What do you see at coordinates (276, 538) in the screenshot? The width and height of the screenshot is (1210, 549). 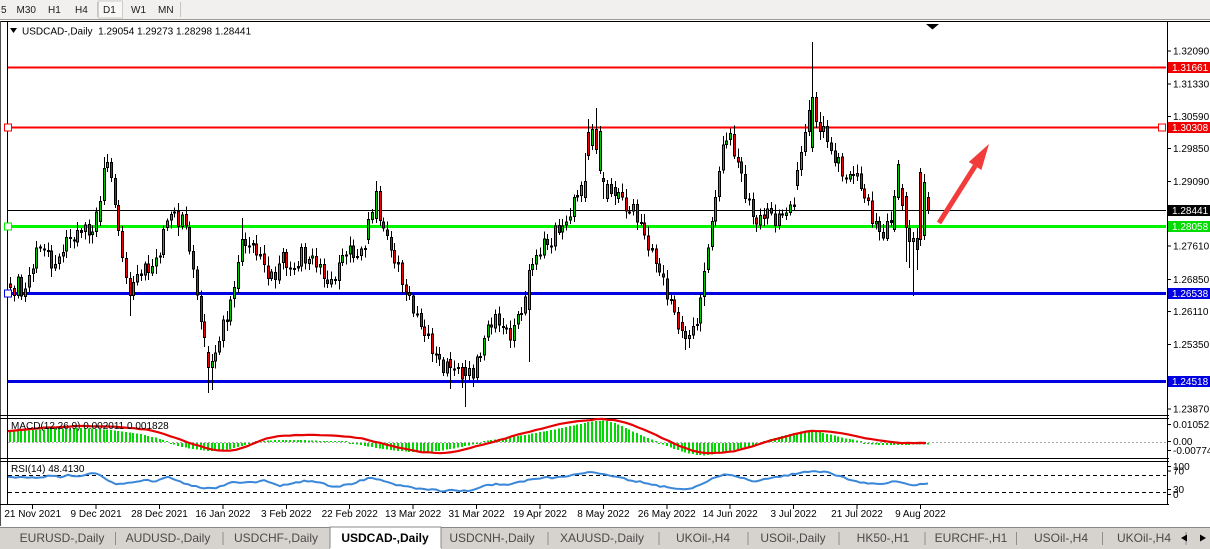 I see `svg-text: USDCHF-,Daily` at bounding box center [276, 538].